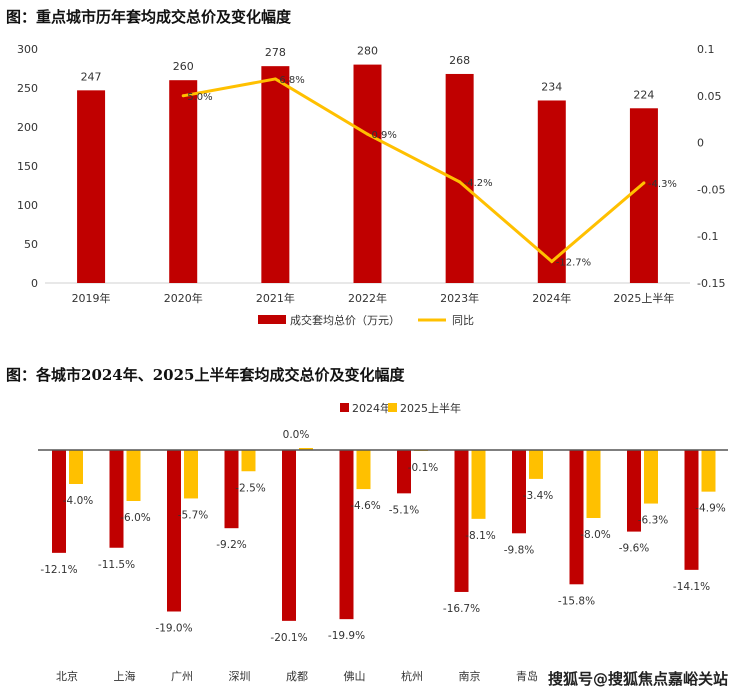 Image resolution: width=740 pixels, height=694 pixels. What do you see at coordinates (296, 435) in the screenshot?
I see `label-2025h1: 0.0%` at bounding box center [296, 435].